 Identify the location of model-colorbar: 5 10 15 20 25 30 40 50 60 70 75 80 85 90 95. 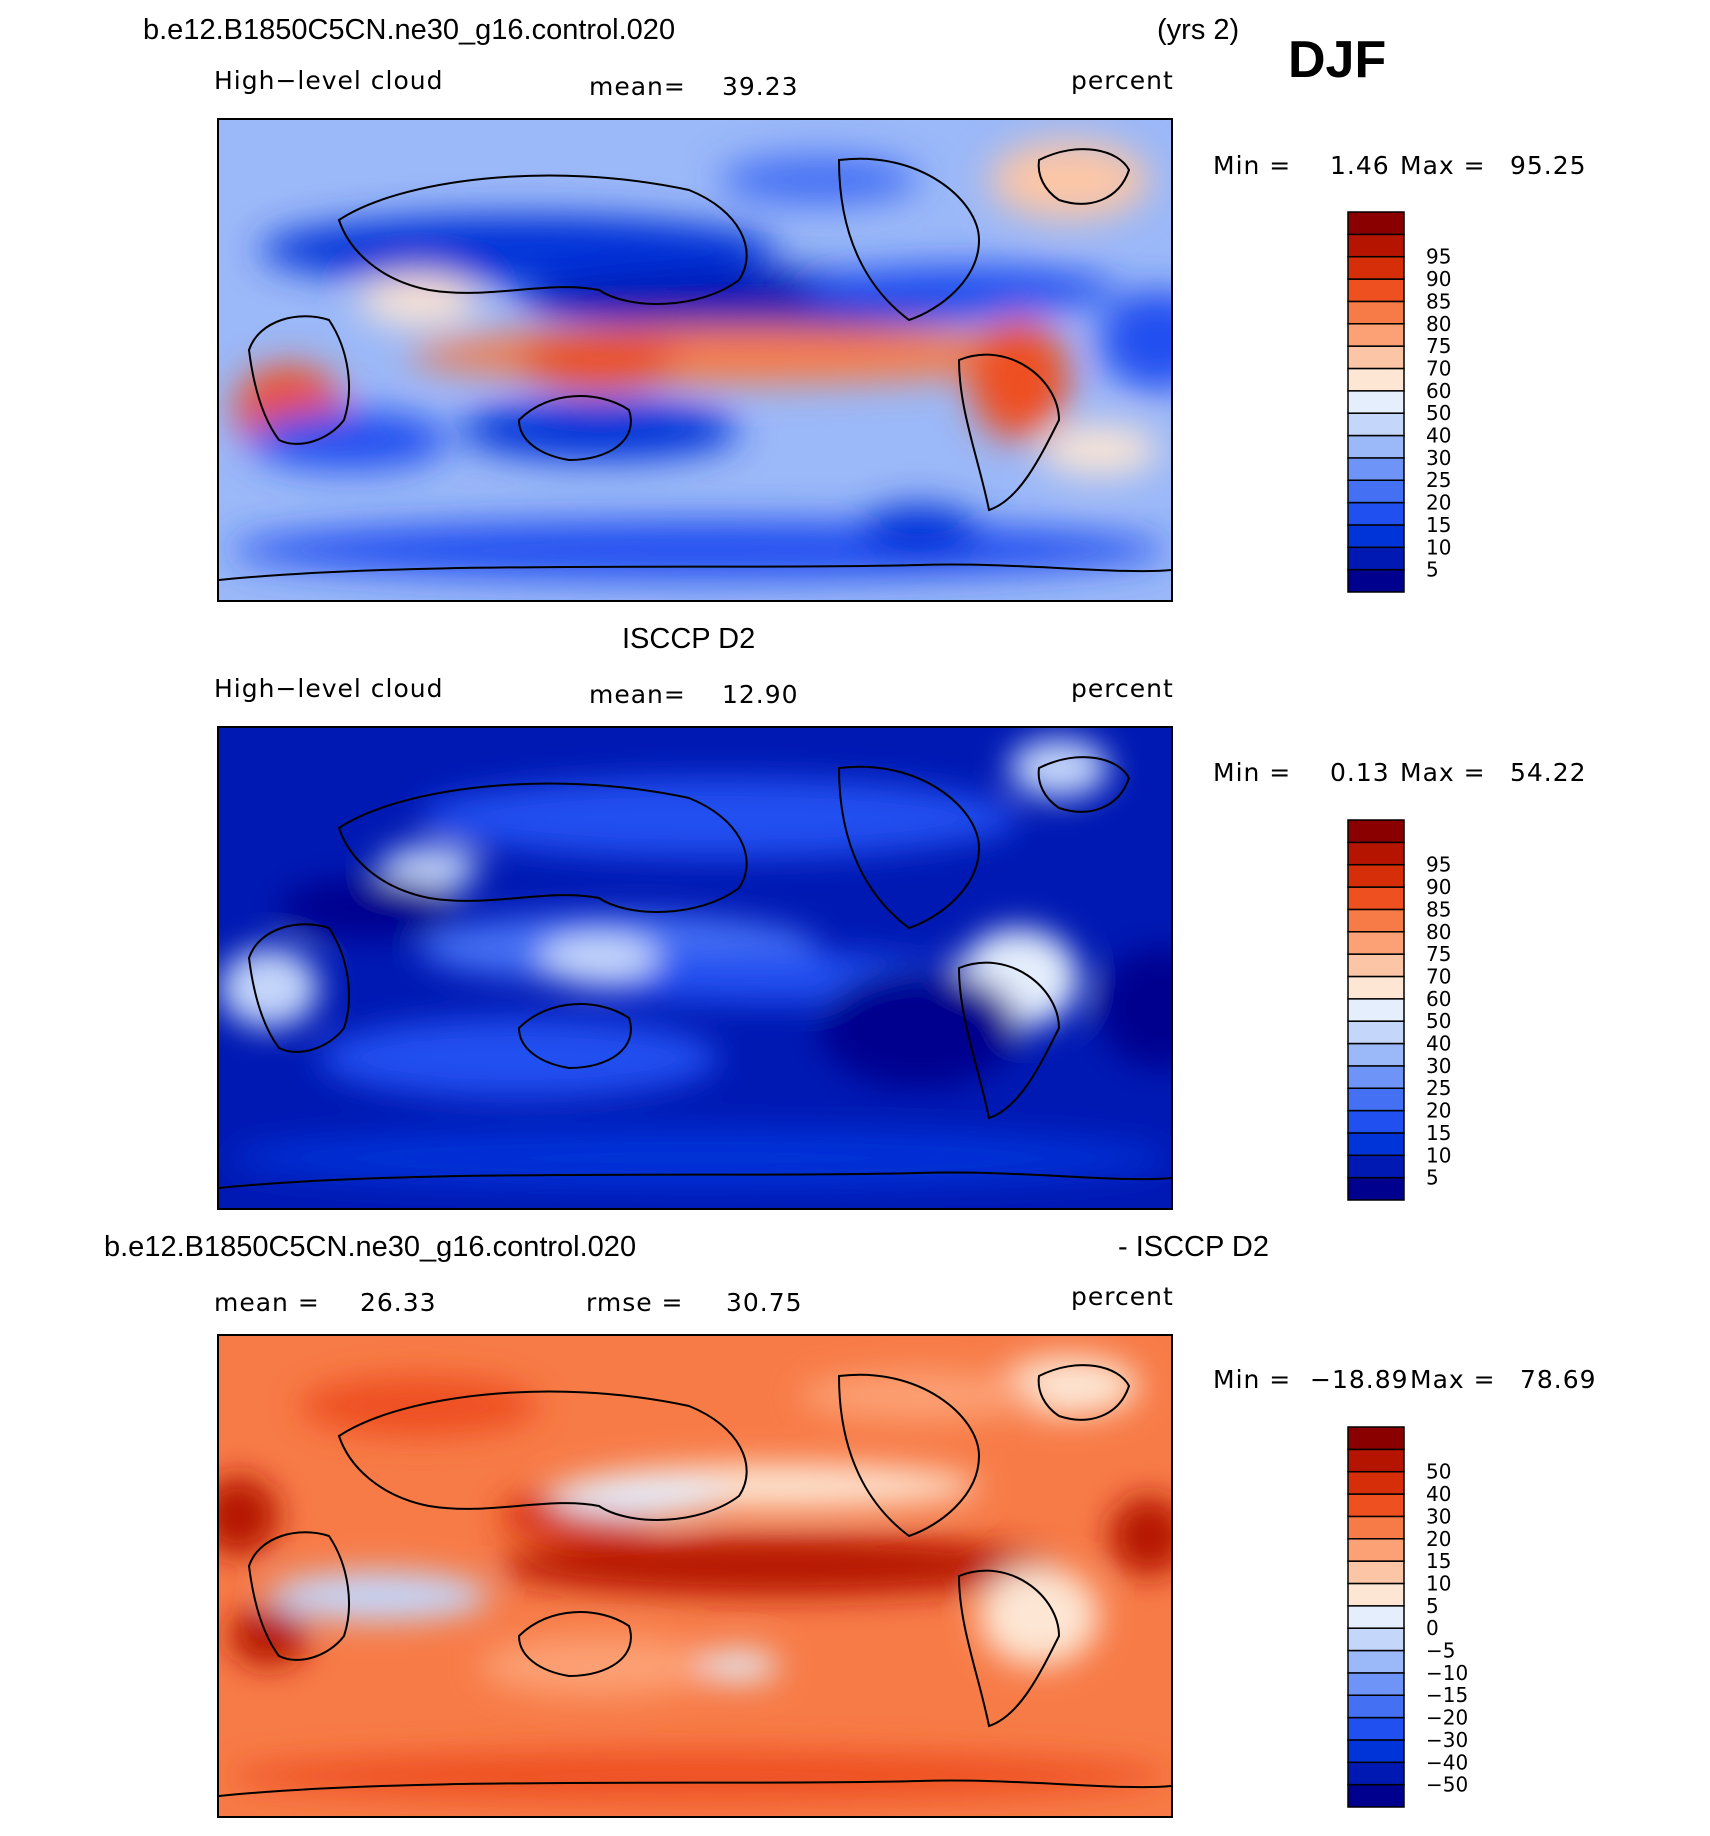
(1399, 402).